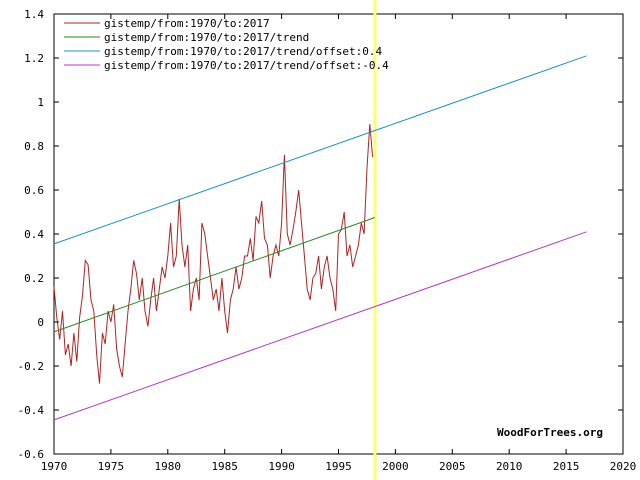 This screenshot has height=480, width=640. What do you see at coordinates (206, 37) in the screenshot?
I see `legend-label-1: gistemp/from:1970/to:2017/trend` at bounding box center [206, 37].